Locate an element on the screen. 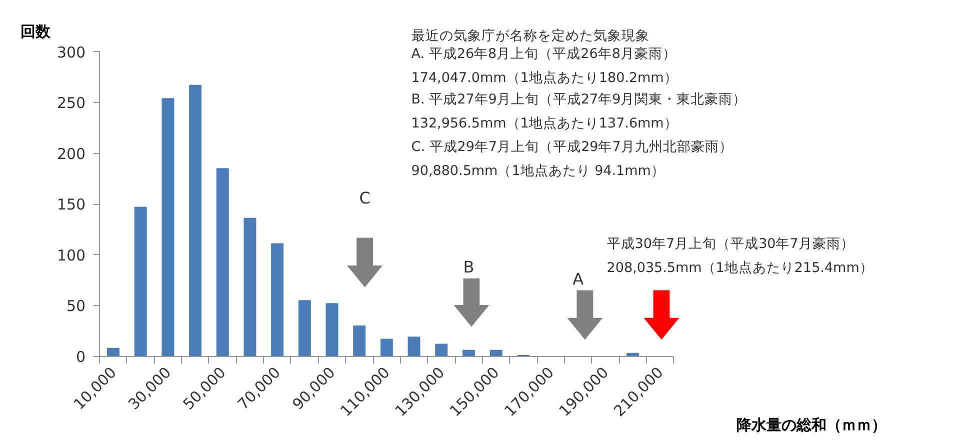 Image resolution: width=969 pixels, height=445 pixels. text: 最近の気象庁が名称を定めた気象現象 is located at coordinates (530, 36).